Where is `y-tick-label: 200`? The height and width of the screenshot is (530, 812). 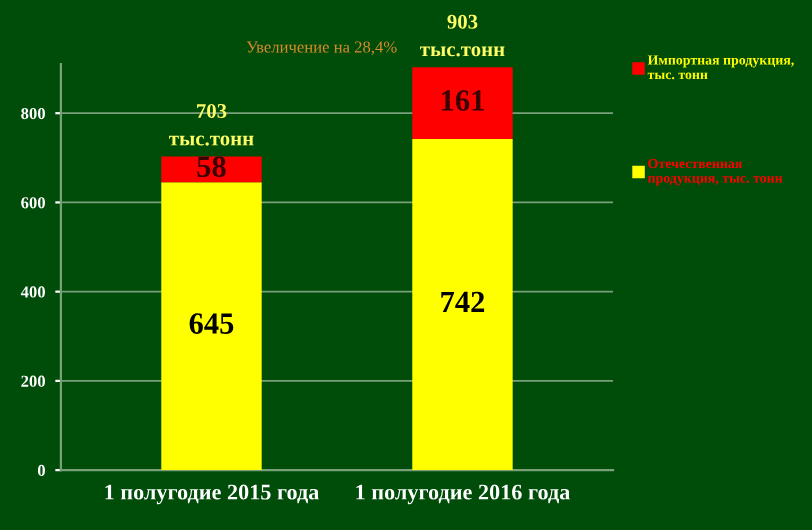
y-tick-label: 200 is located at coordinates (33, 381).